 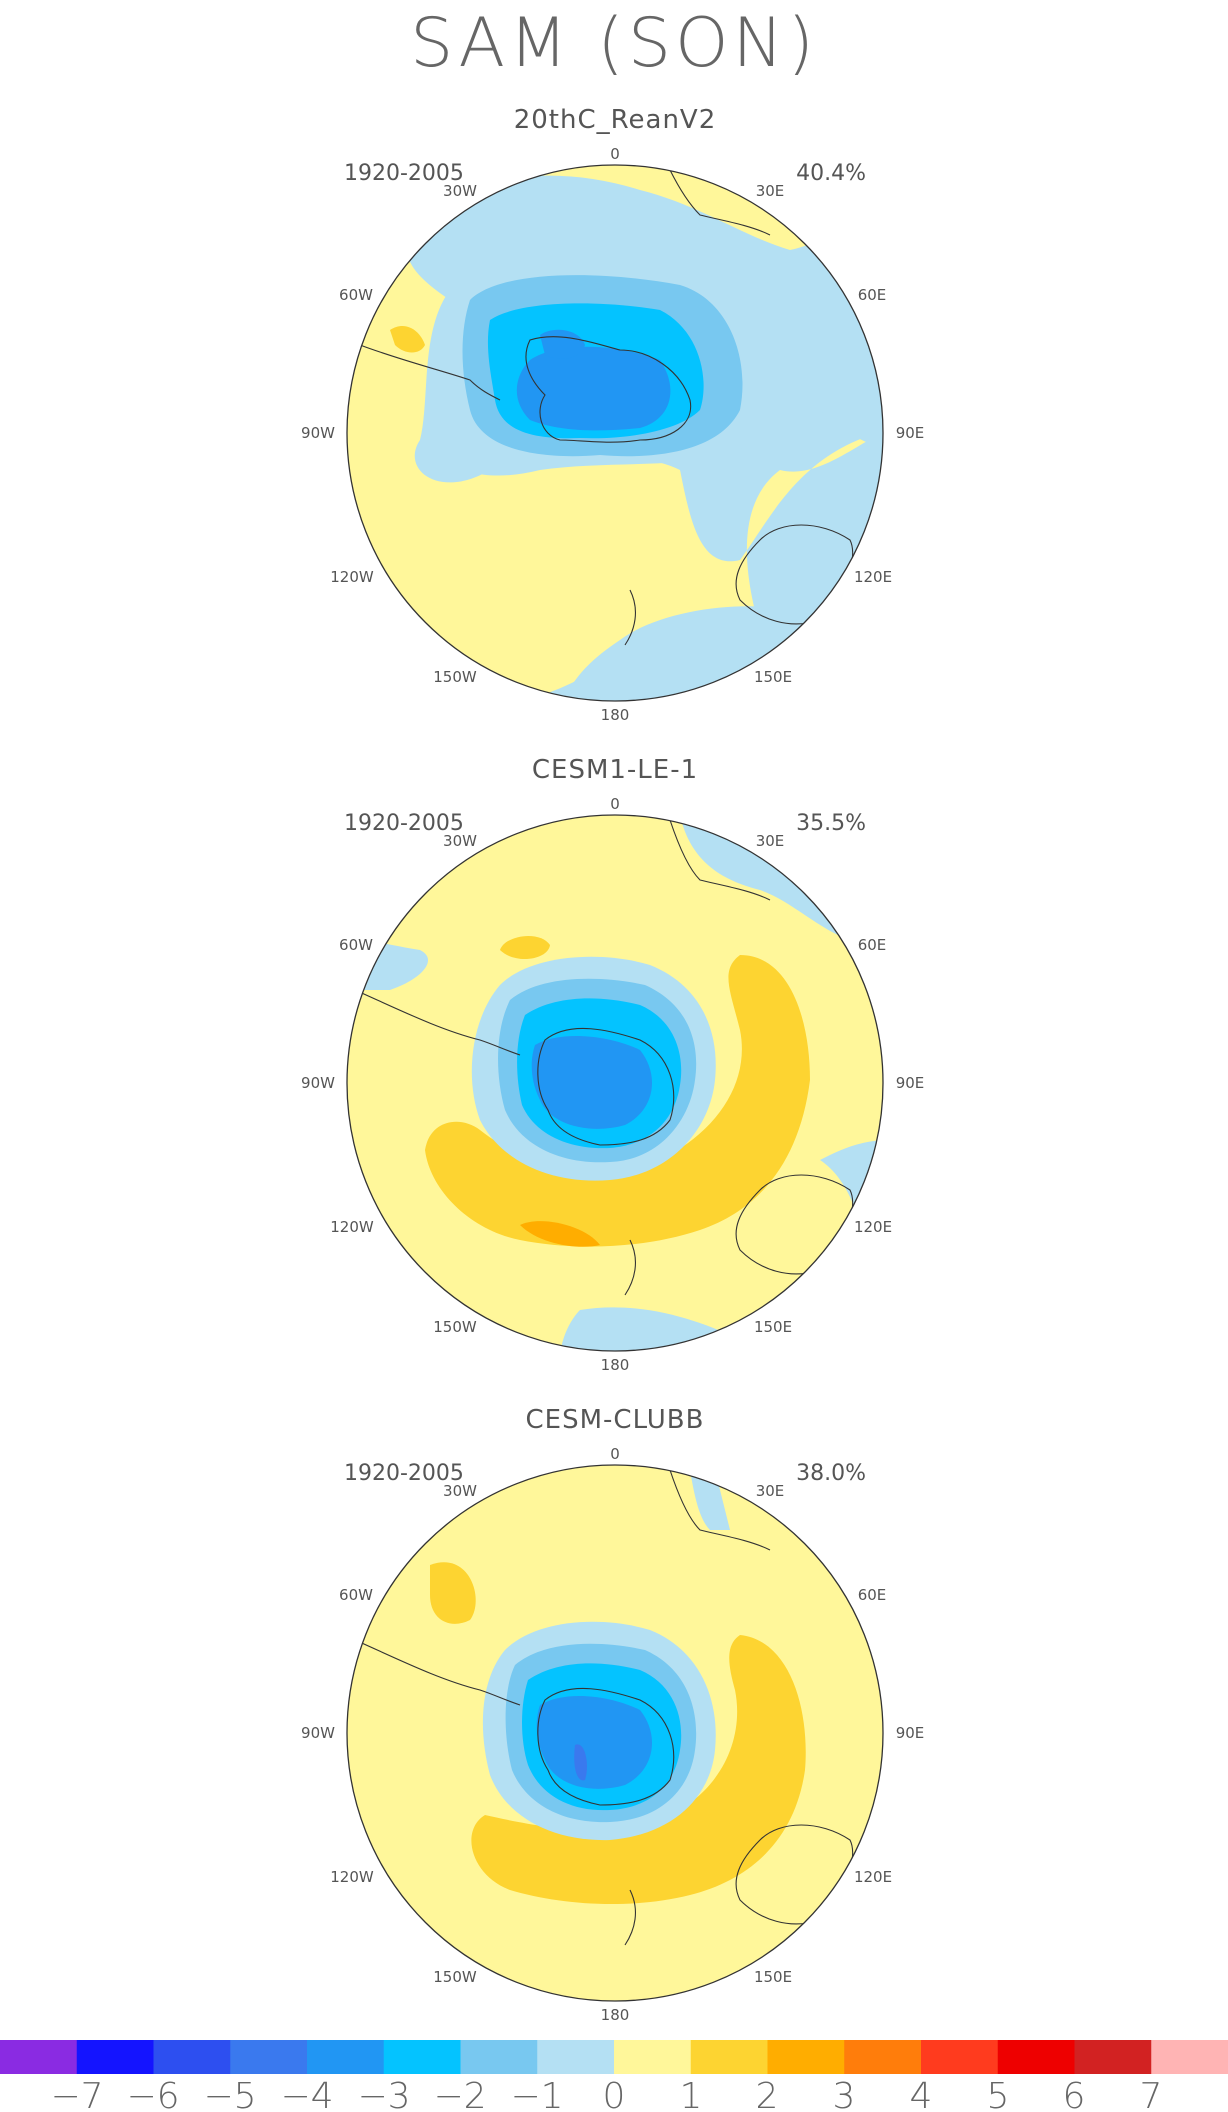 I want to click on colorbar-label: −4, so click(x=306, y=2094).